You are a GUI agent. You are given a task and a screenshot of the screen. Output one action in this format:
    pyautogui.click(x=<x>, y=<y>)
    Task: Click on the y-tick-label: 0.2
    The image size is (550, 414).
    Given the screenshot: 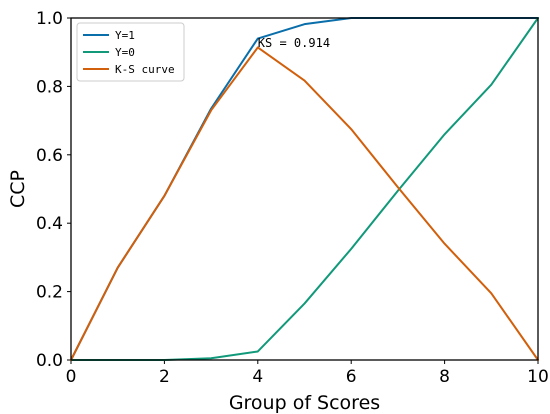 What is the action you would take?
    pyautogui.click(x=49, y=293)
    